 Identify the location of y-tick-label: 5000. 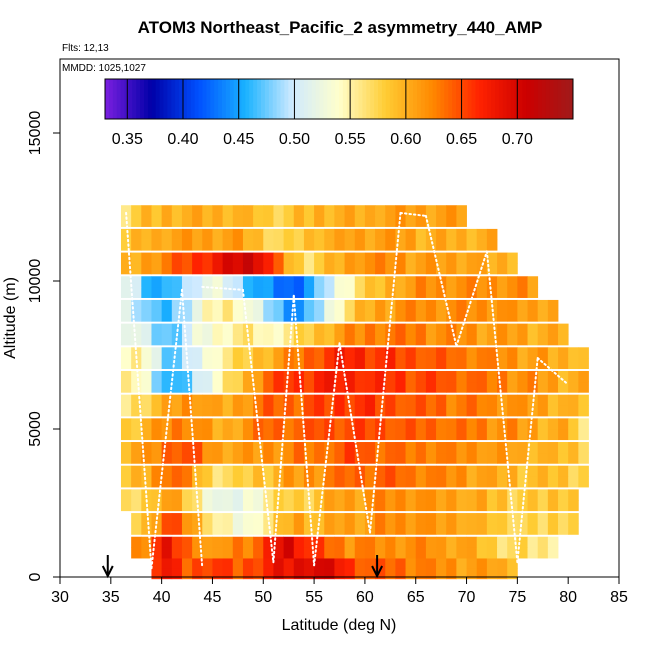
(35, 429).